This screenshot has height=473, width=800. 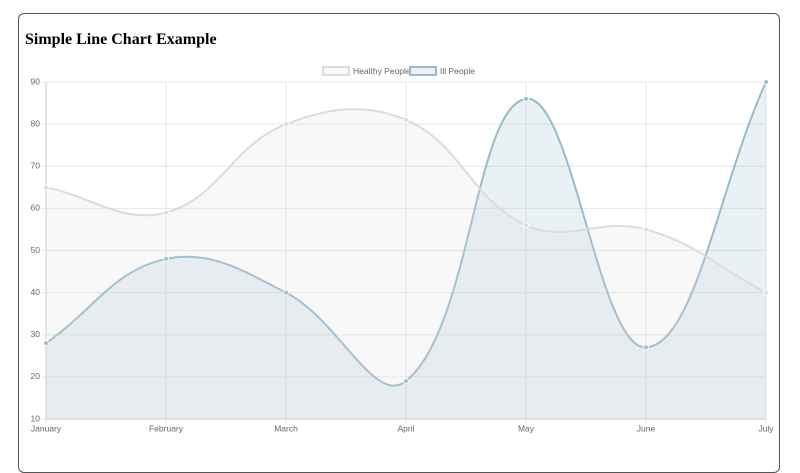 What do you see at coordinates (766, 428) in the screenshot?
I see `x-tick-label: July` at bounding box center [766, 428].